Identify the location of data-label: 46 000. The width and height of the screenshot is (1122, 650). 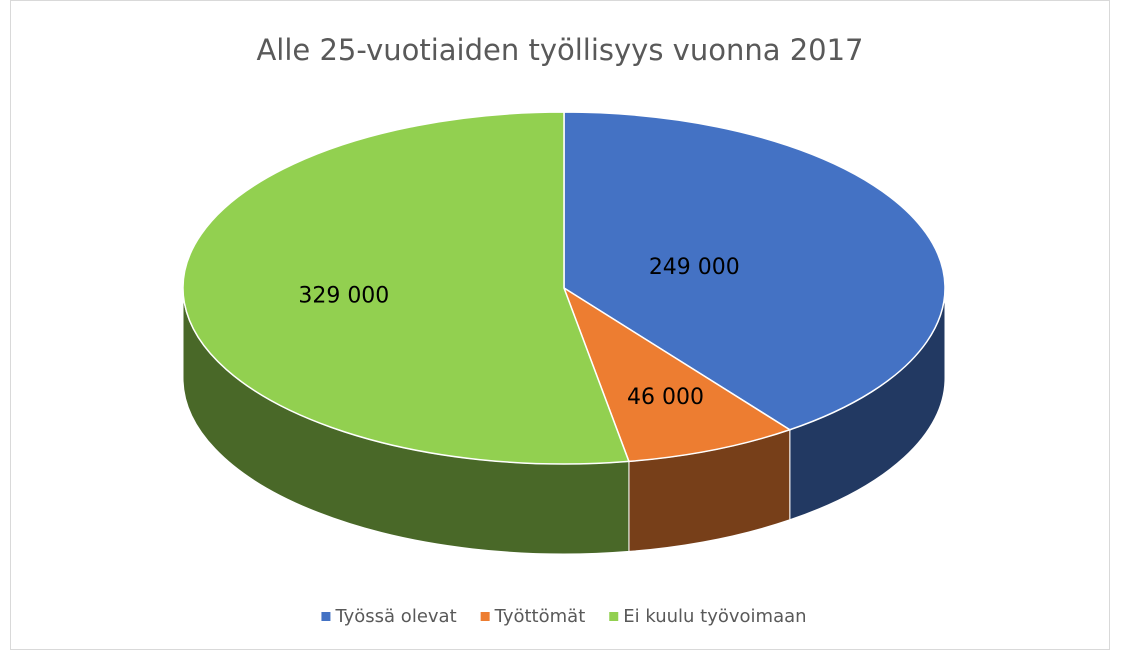
(665, 397).